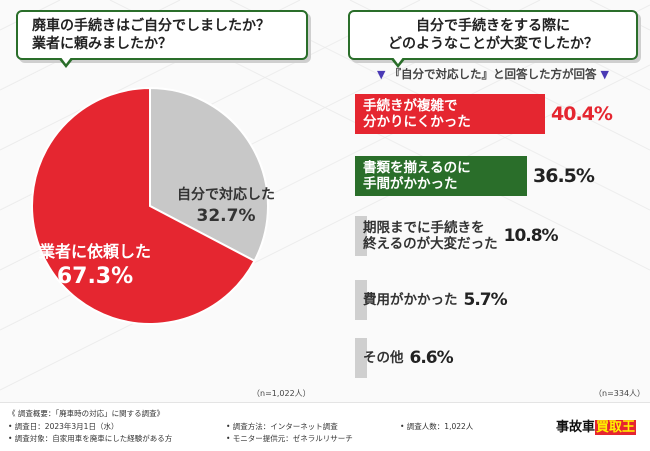 This screenshot has width=650, height=451. What do you see at coordinates (151, 35) in the screenshot?
I see `left-question: 廃車の手続きはご自分でしましたか？ 業者に頼みましたか？` at bounding box center [151, 35].